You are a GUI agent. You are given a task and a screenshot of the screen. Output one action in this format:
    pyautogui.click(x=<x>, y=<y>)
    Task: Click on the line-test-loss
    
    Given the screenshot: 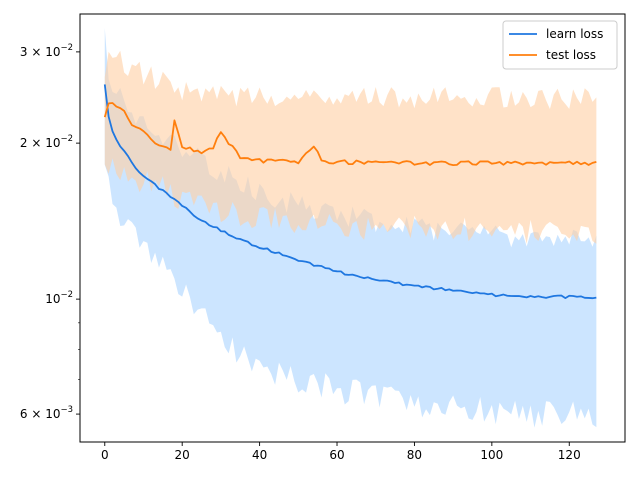 What is the action you would take?
    pyautogui.click(x=350, y=134)
    